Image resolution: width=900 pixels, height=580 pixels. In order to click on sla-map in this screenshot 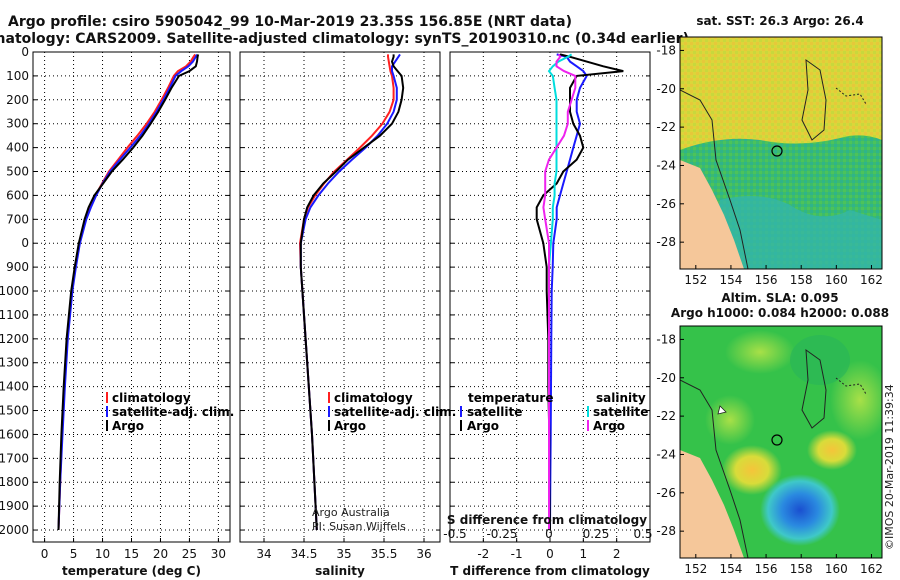, I will do `click(781, 442)`.